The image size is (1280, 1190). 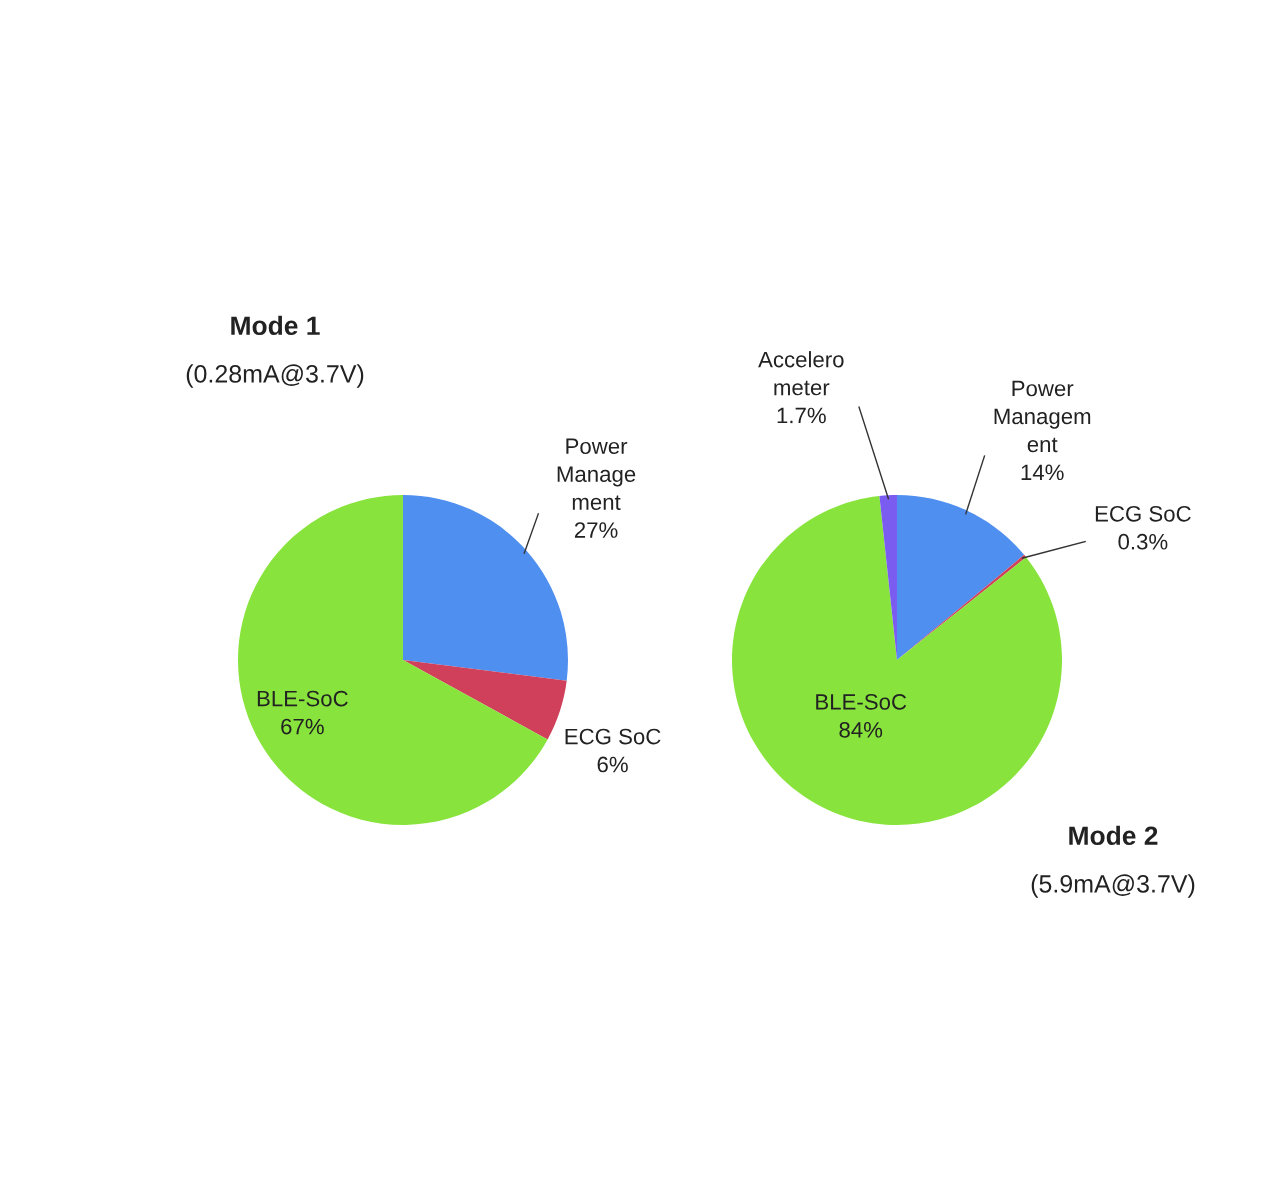 I want to click on data-label: 0.3%, so click(x=1143, y=541).